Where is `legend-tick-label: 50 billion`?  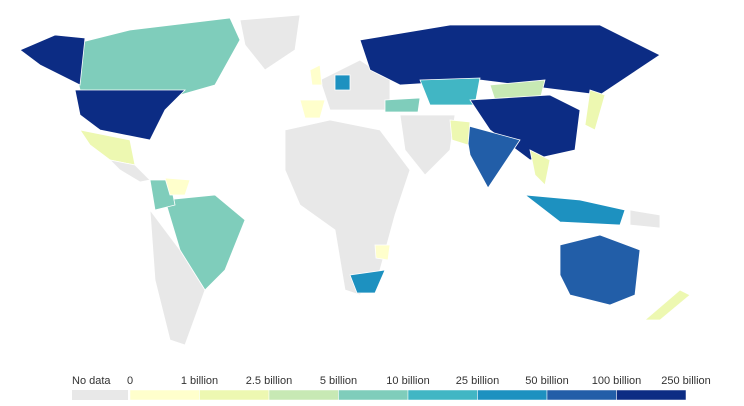
legend-tick-label: 50 billion is located at coordinates (546, 381).